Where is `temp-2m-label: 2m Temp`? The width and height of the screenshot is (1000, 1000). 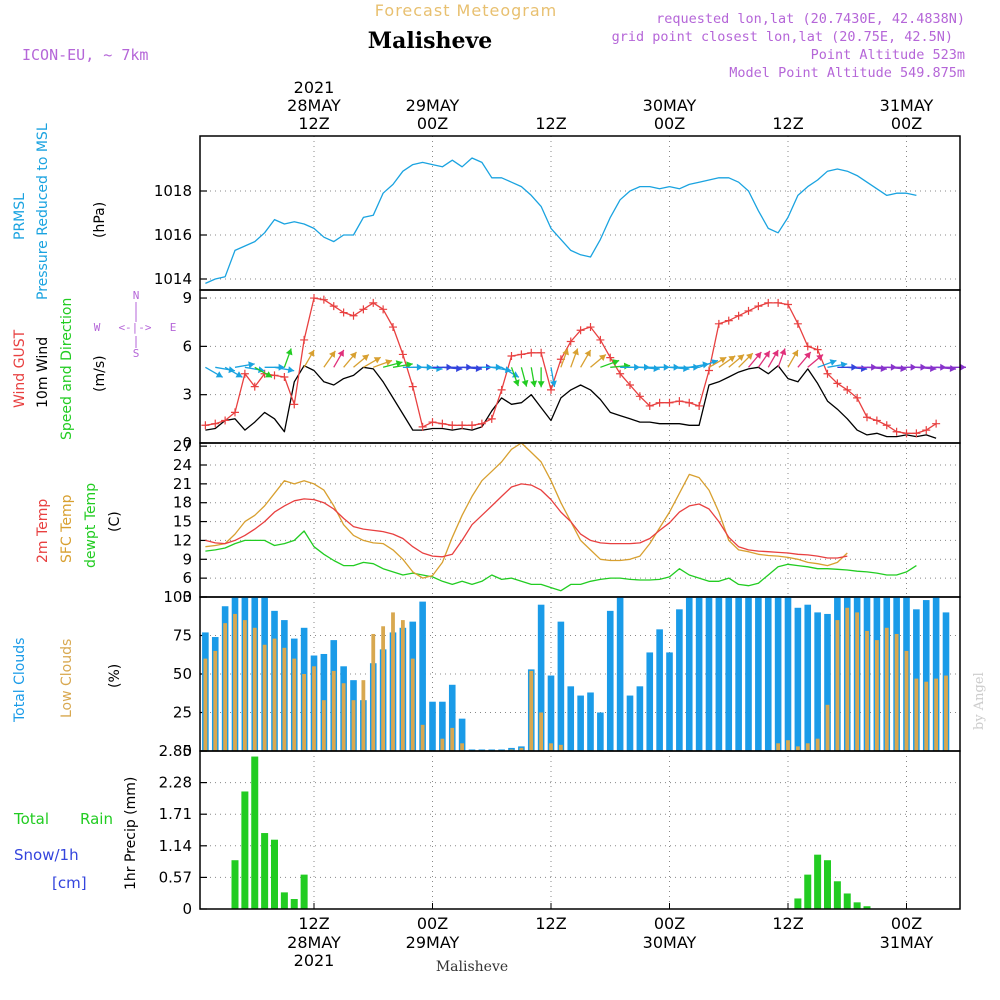 temp-2m-label: 2m Temp is located at coordinates (43, 531).